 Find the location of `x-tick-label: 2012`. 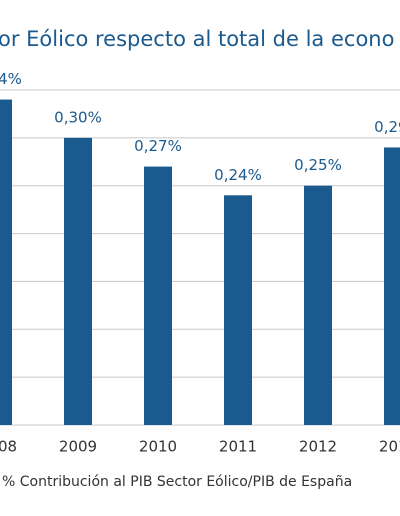

x-tick-label: 2012 is located at coordinates (318, 447).